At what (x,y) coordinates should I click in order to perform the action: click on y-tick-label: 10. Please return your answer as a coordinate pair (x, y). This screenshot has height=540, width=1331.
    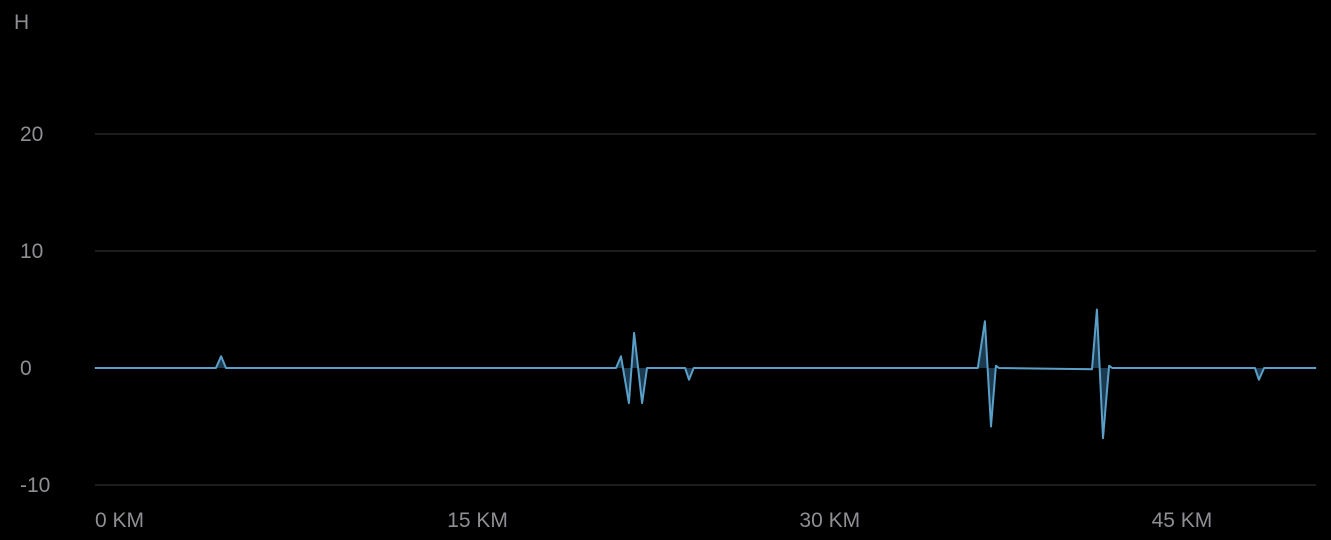
    Looking at the image, I should click on (31, 251).